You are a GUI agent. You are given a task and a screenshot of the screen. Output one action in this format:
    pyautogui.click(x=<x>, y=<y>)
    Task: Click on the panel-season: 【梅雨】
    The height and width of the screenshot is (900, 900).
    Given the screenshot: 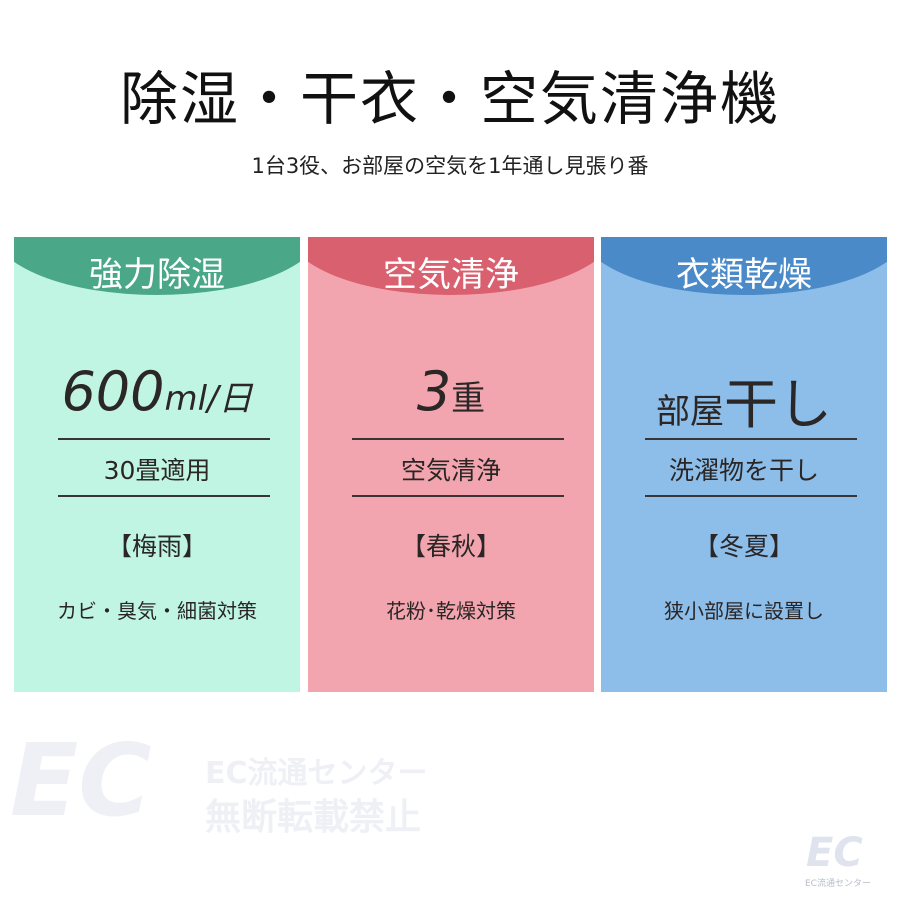 What is the action you would take?
    pyautogui.click(x=156, y=546)
    